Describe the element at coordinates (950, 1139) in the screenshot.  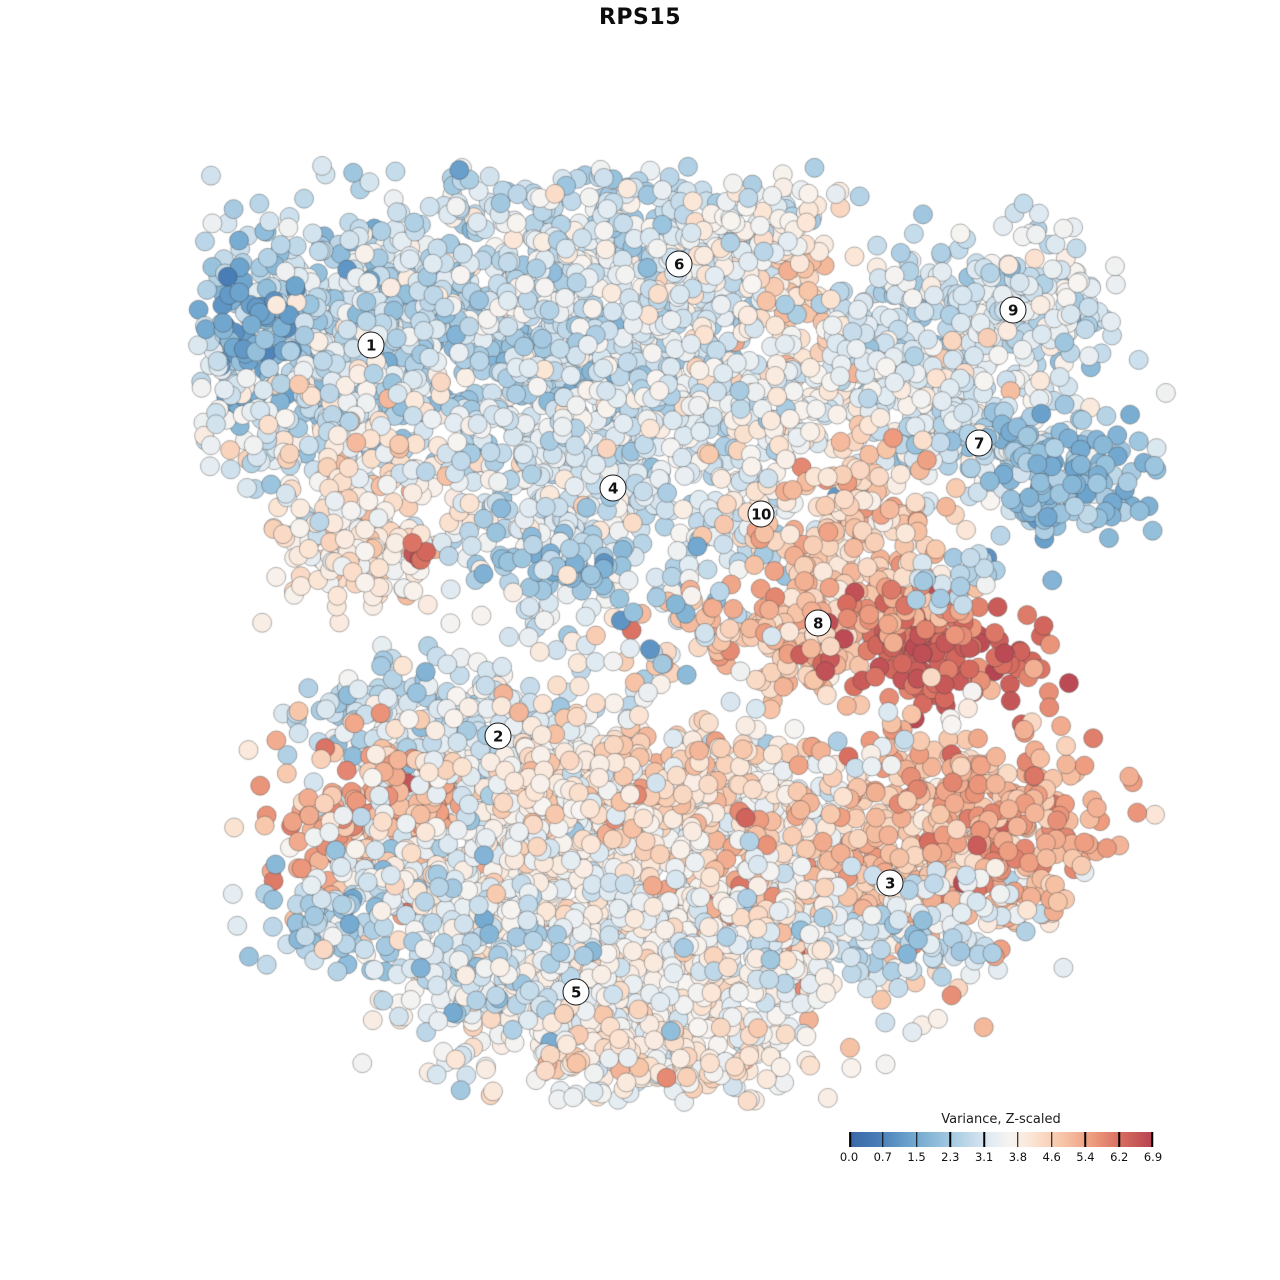
I see `colorbar-tick-2.3` at that location.